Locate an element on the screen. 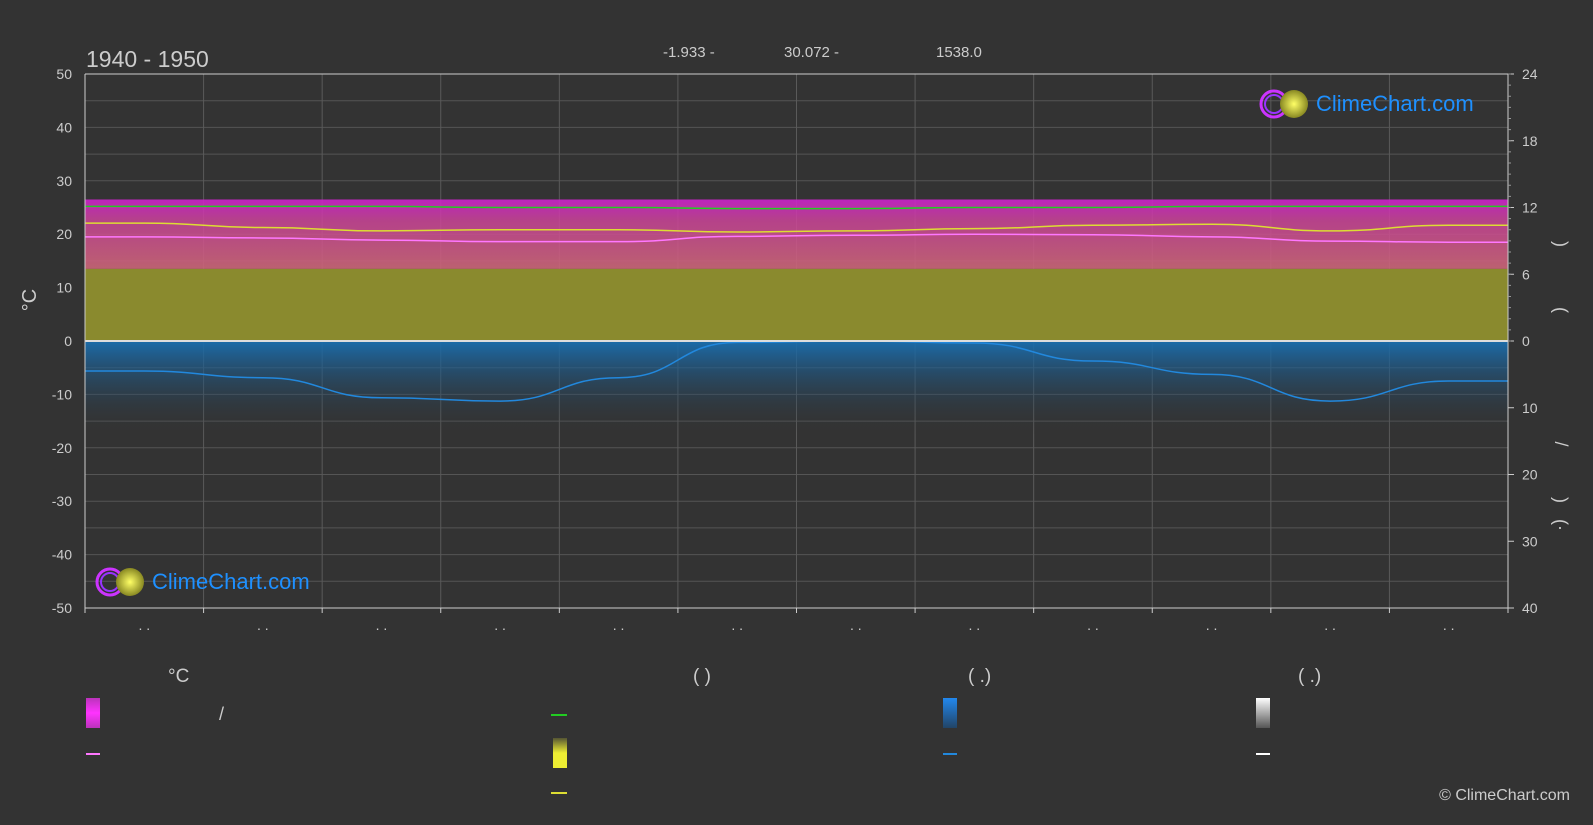 This screenshot has height=825, width=1593. y-tick-right: 0 is located at coordinates (1526, 341).